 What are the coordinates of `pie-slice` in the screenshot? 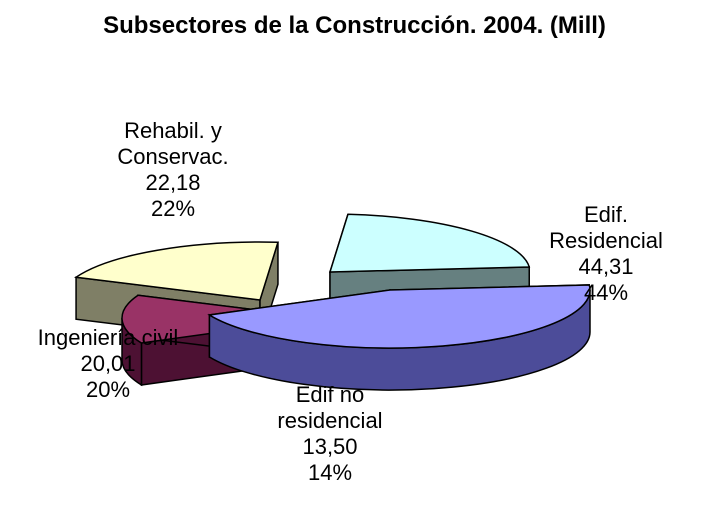 It's located at (399, 337).